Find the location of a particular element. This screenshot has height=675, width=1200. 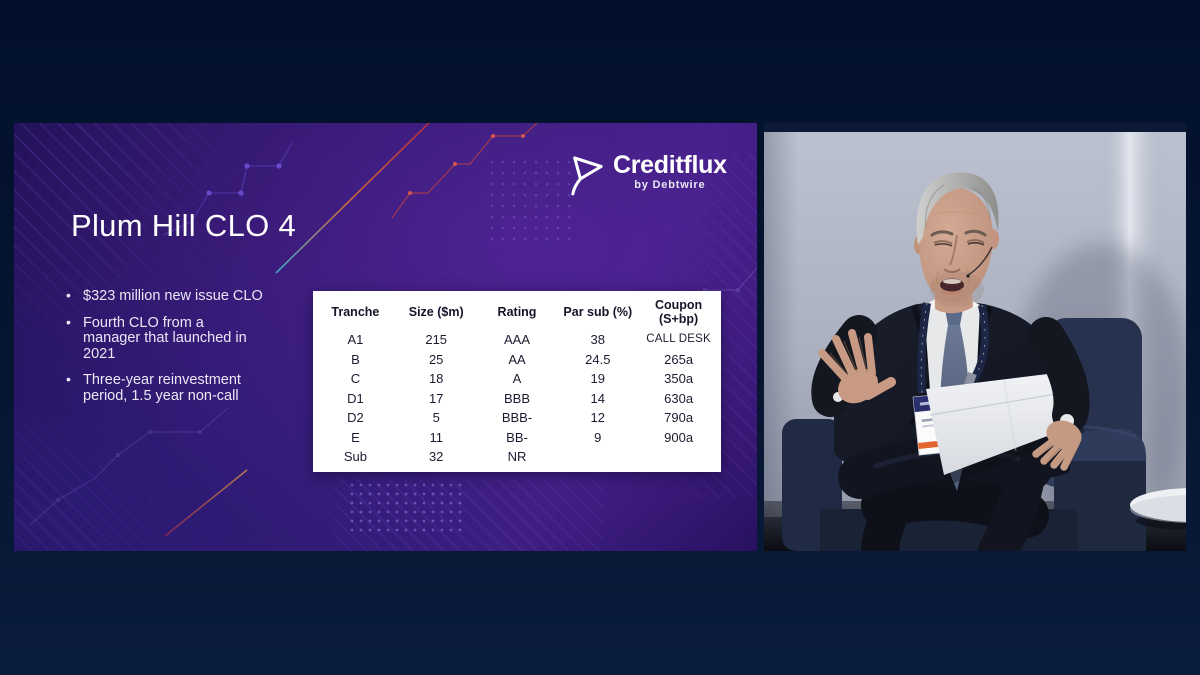

cell-rating: BB- is located at coordinates (517, 437).